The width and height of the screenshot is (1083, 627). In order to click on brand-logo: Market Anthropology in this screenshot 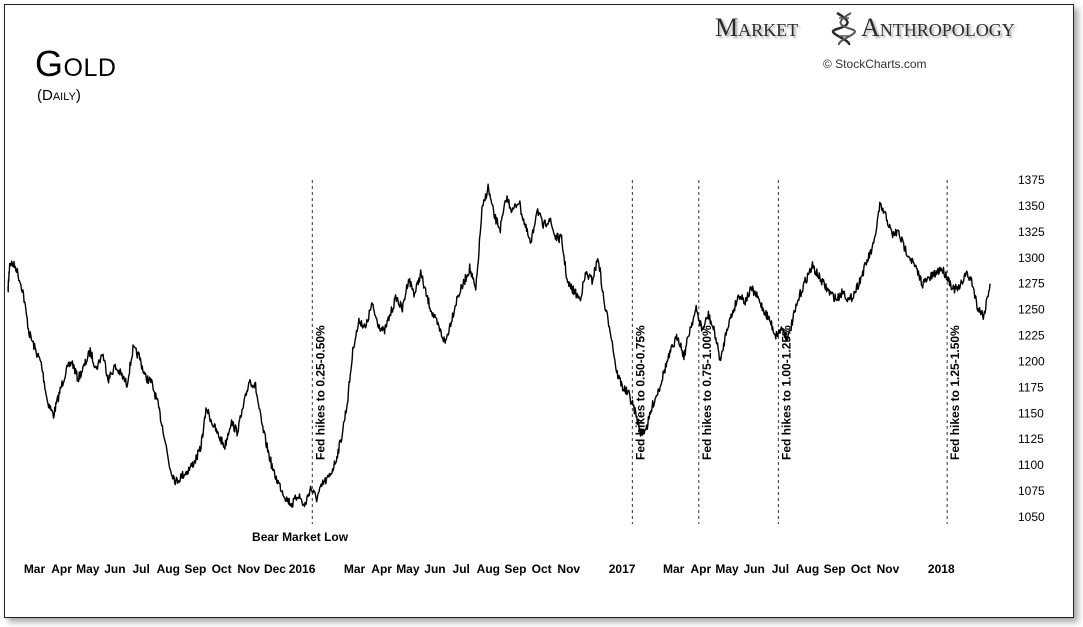, I will do `click(890, 31)`.